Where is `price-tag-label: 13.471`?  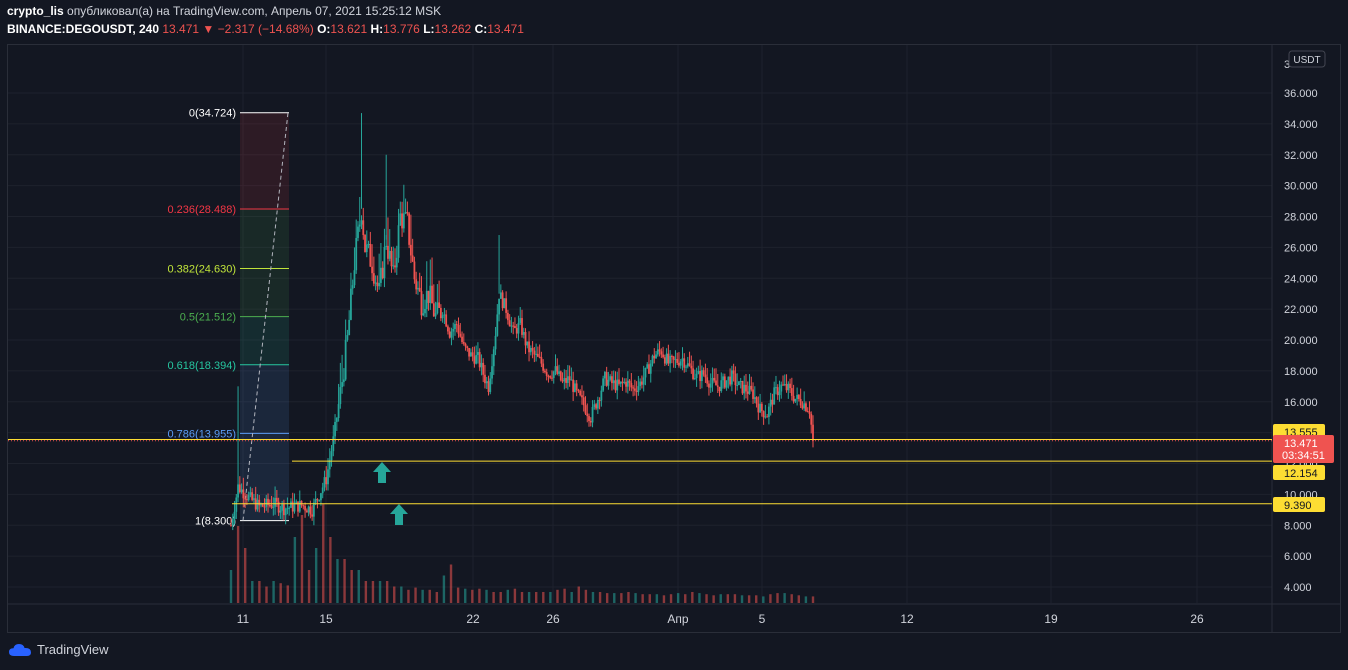
price-tag-label: 13.471 is located at coordinates (1301, 444).